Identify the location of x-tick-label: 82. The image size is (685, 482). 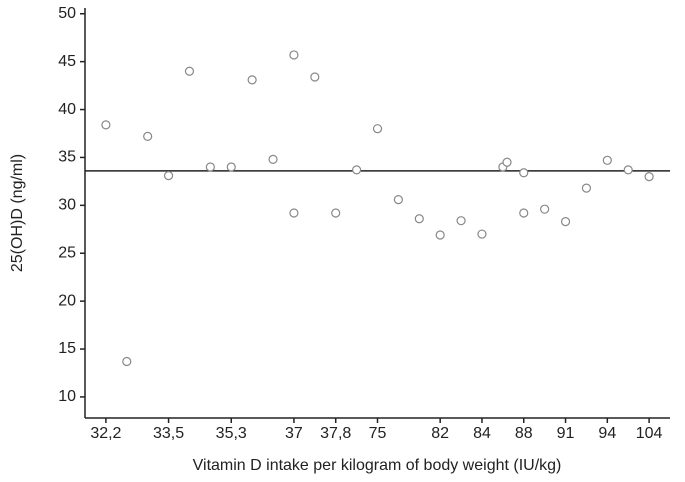
(440, 433).